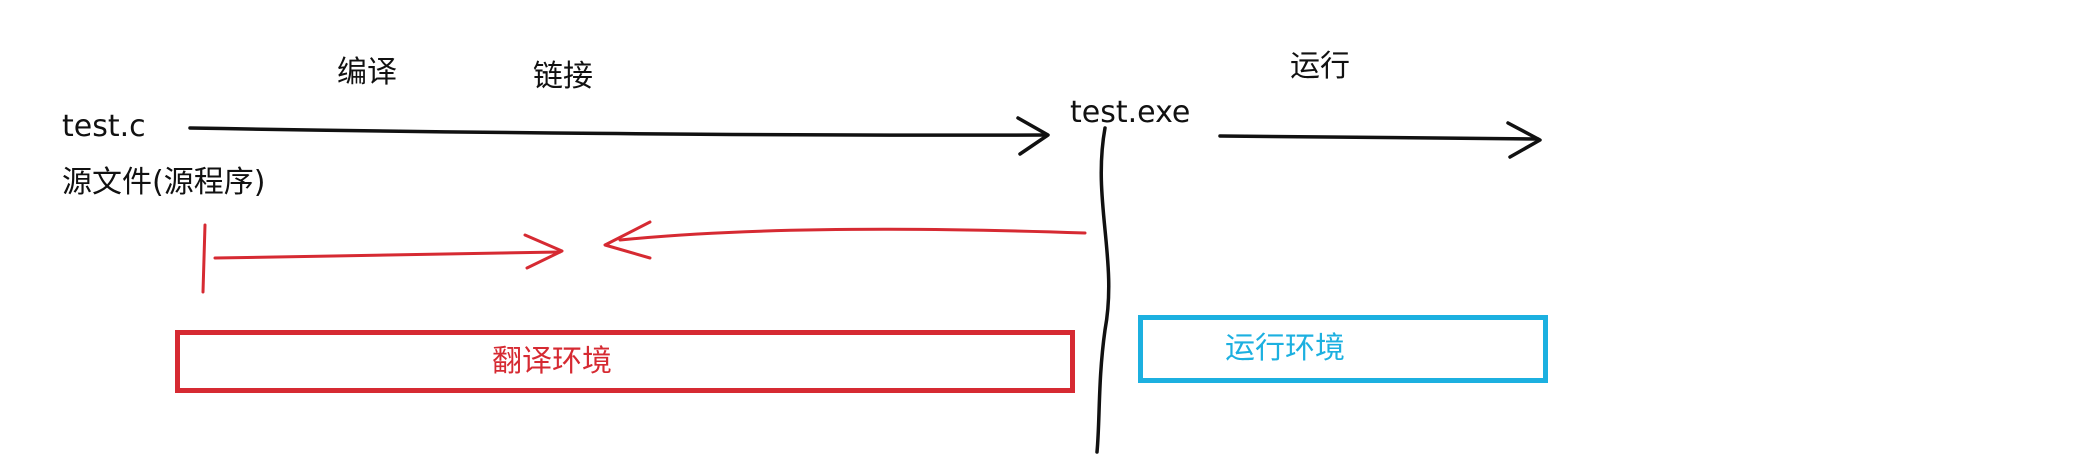  I want to click on translation-backward-arrow-head, so click(627, 240).